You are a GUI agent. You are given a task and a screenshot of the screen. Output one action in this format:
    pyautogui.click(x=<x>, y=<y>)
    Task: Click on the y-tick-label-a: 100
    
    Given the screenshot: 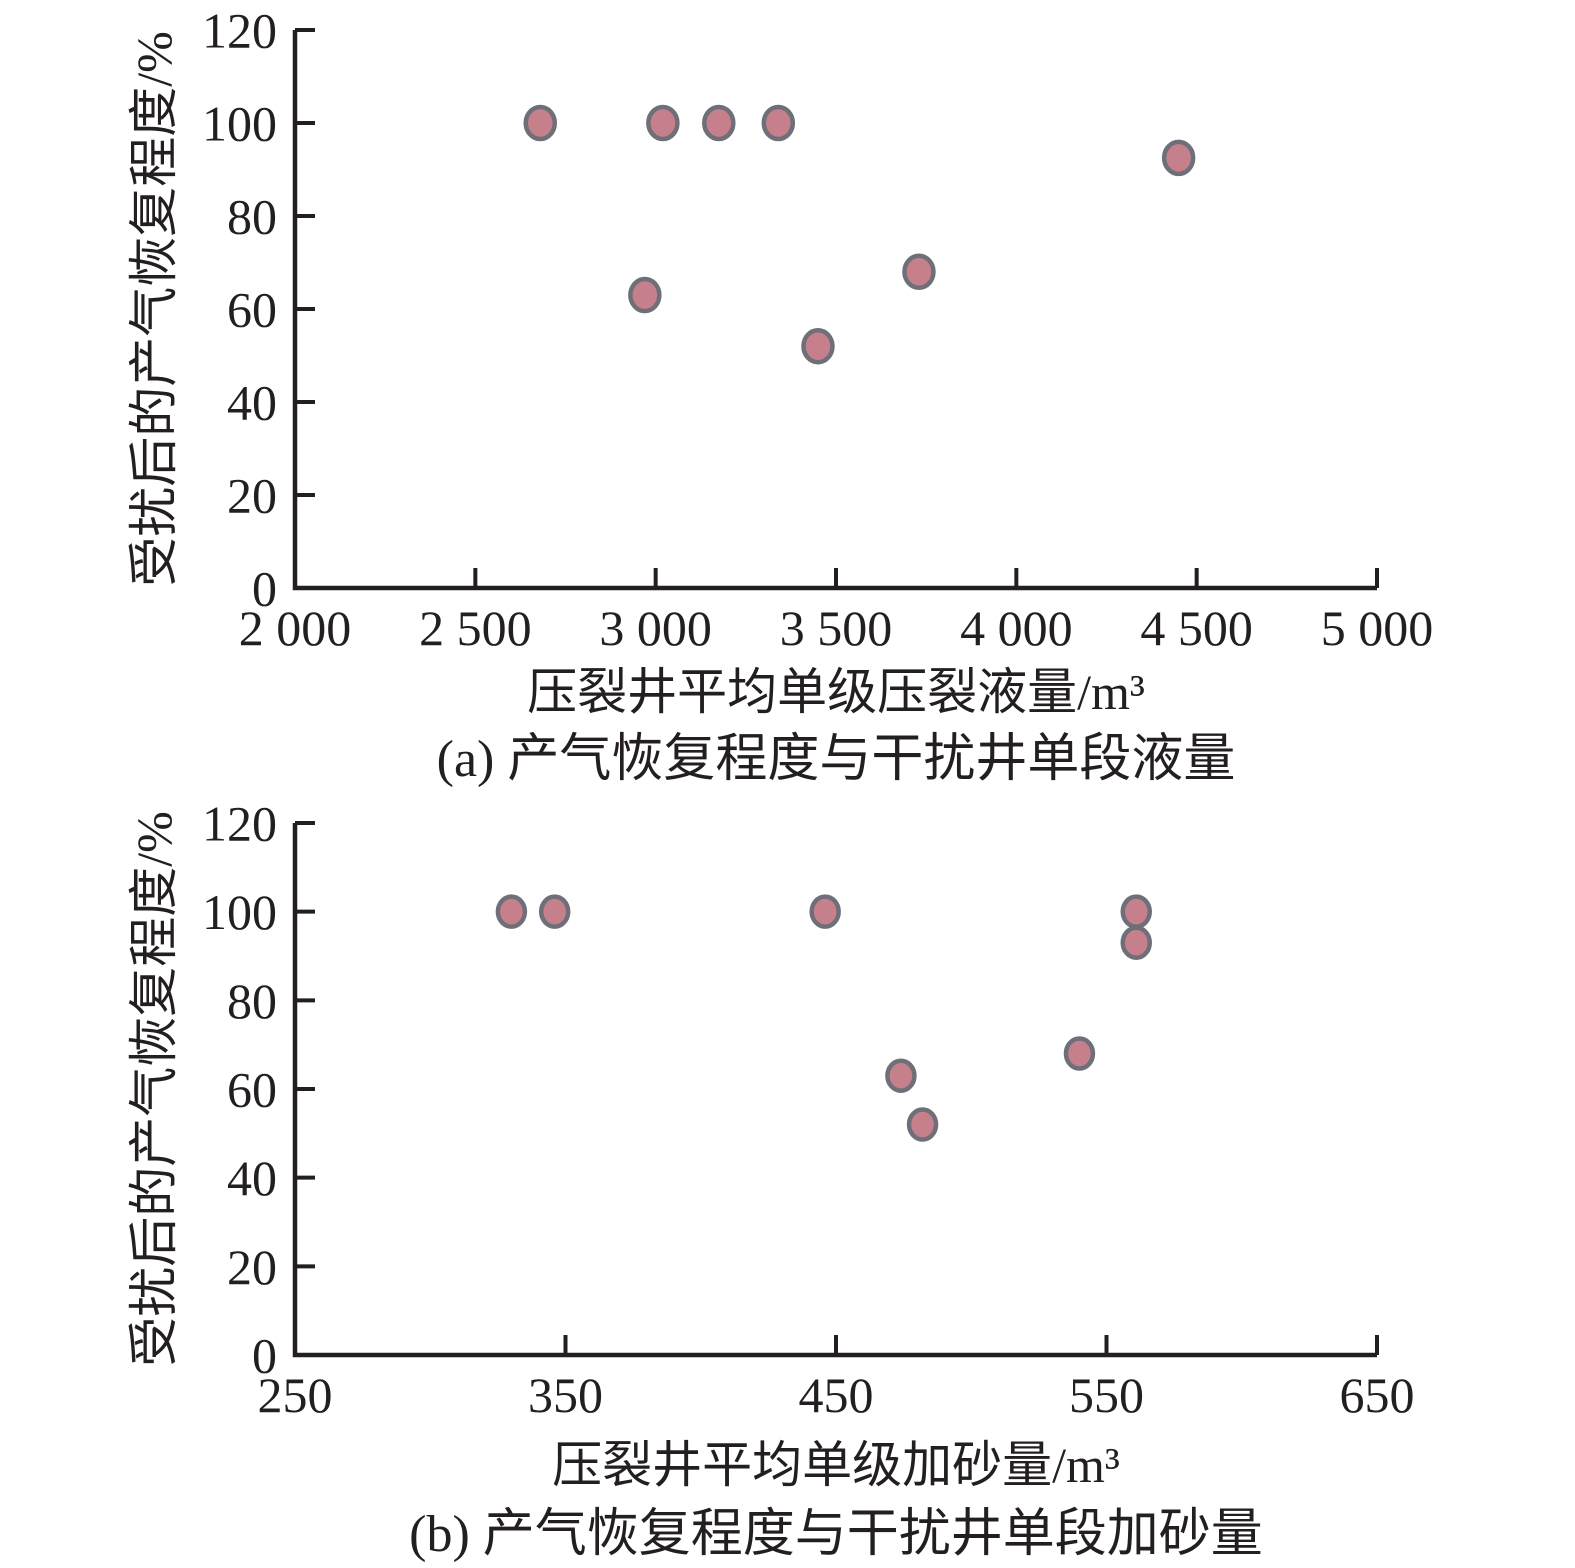 What is the action you would take?
    pyautogui.click(x=239, y=124)
    